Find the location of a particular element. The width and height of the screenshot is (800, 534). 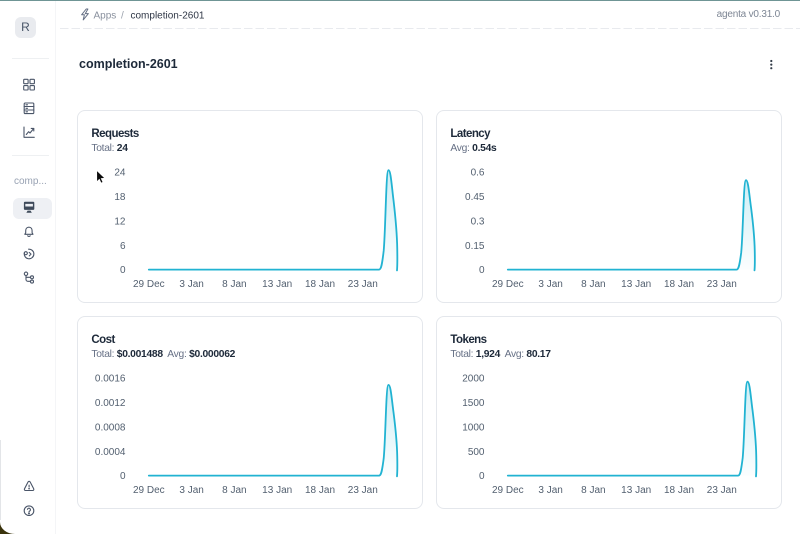

svg-text: Cost is located at coordinates (103, 340).